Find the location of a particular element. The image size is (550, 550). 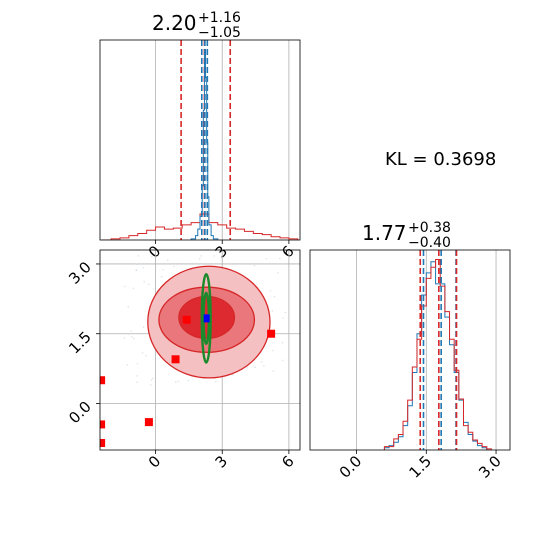

bottom-right-frame is located at coordinates (410, 350).